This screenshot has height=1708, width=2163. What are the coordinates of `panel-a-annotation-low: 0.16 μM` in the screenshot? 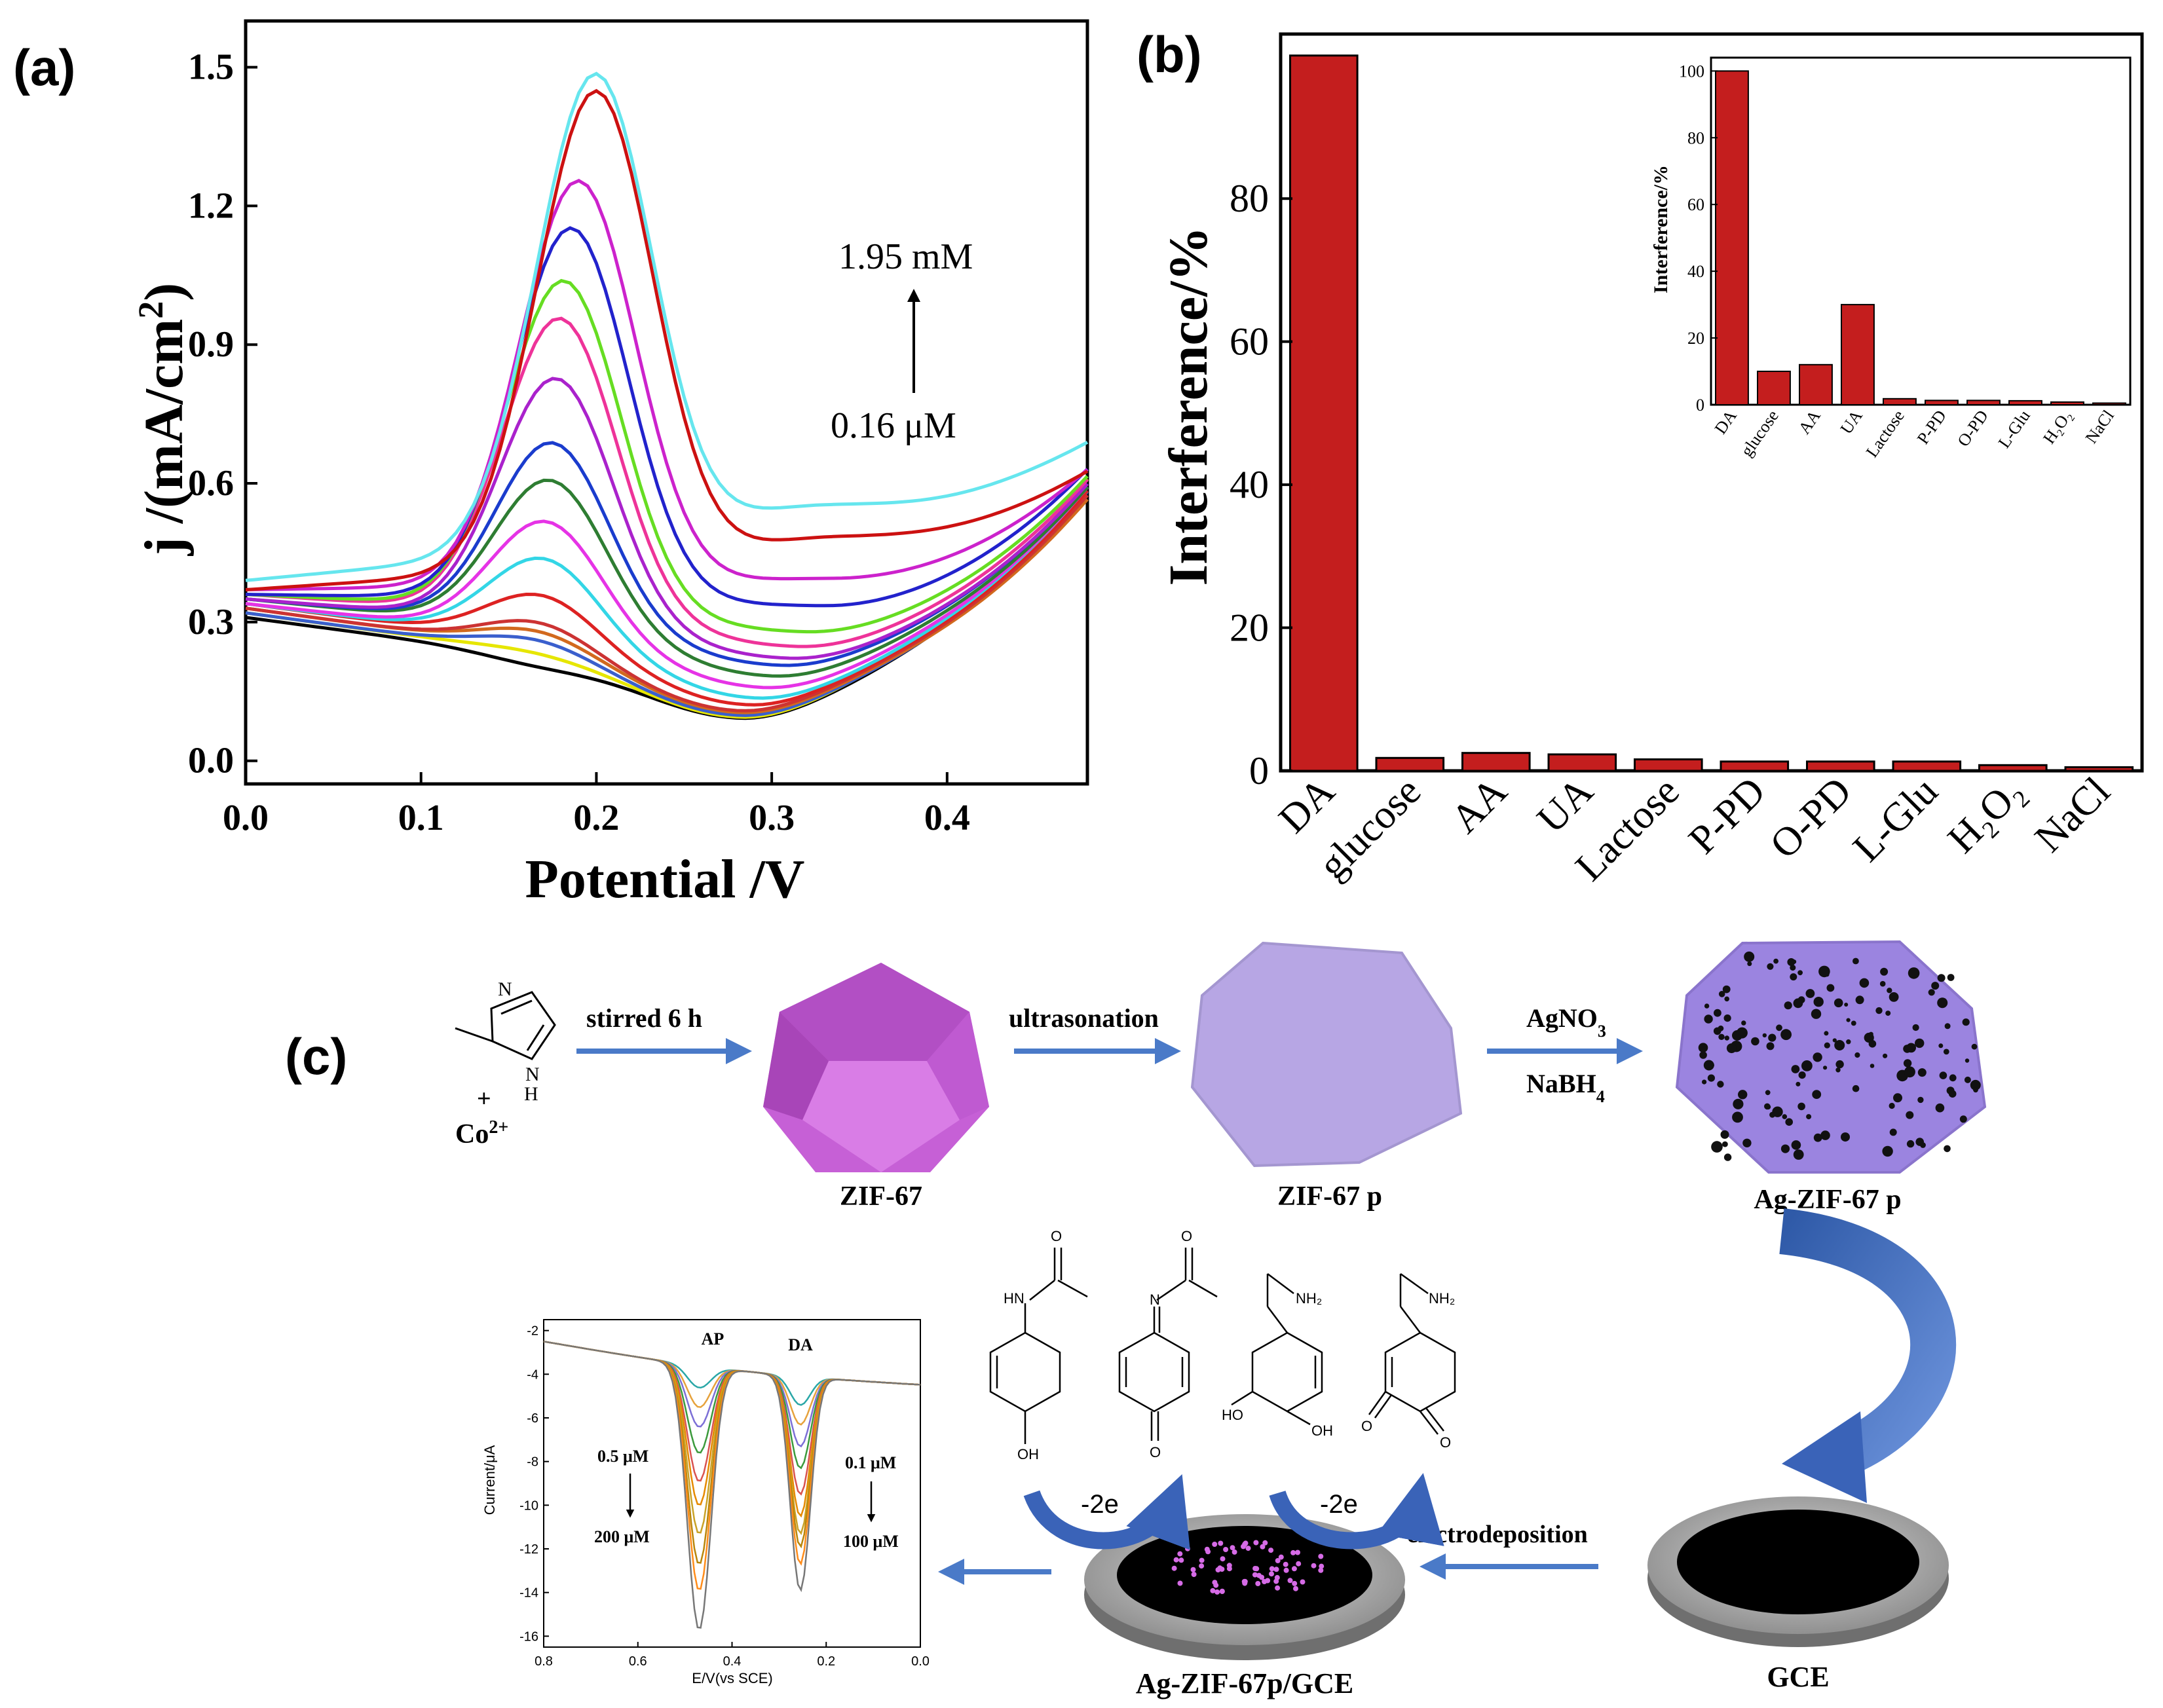 It's located at (893, 425).